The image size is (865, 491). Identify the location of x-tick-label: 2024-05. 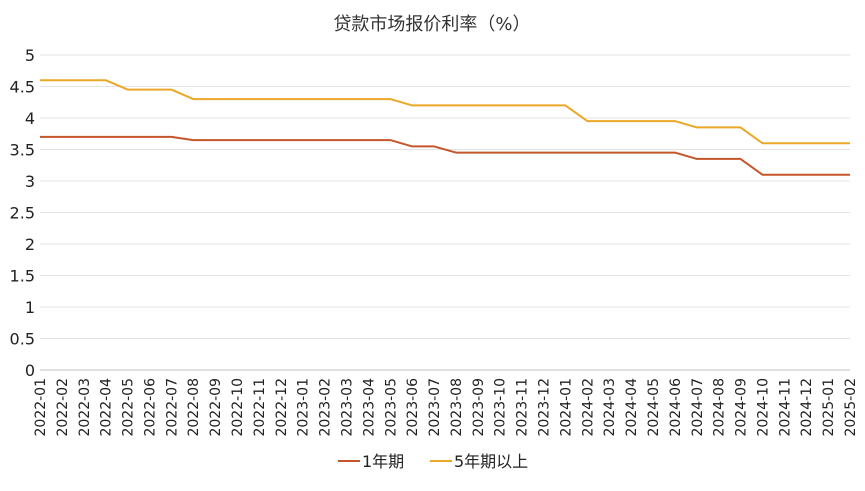
(654, 407).